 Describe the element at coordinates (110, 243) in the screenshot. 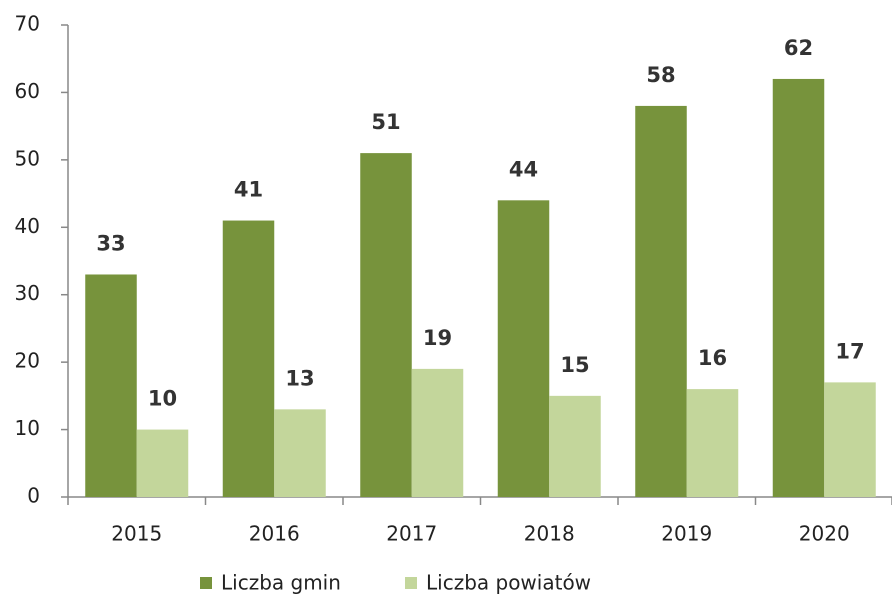

I see `value-label: 33` at that location.